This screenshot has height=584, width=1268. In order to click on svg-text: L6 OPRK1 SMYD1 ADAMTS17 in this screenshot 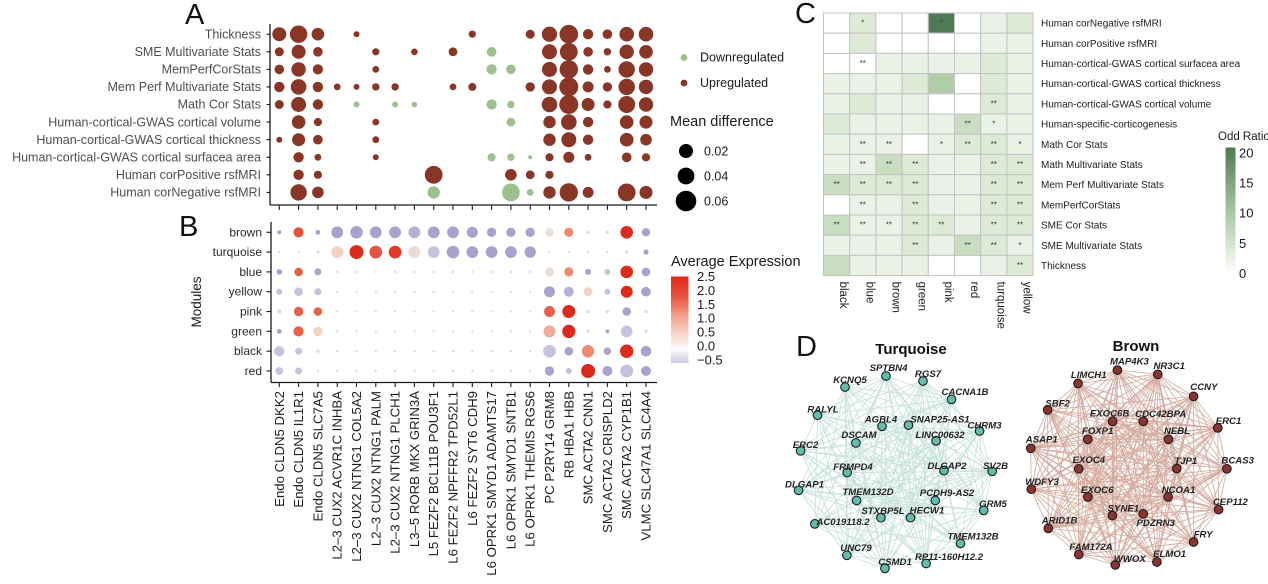, I will do `click(491, 483)`.